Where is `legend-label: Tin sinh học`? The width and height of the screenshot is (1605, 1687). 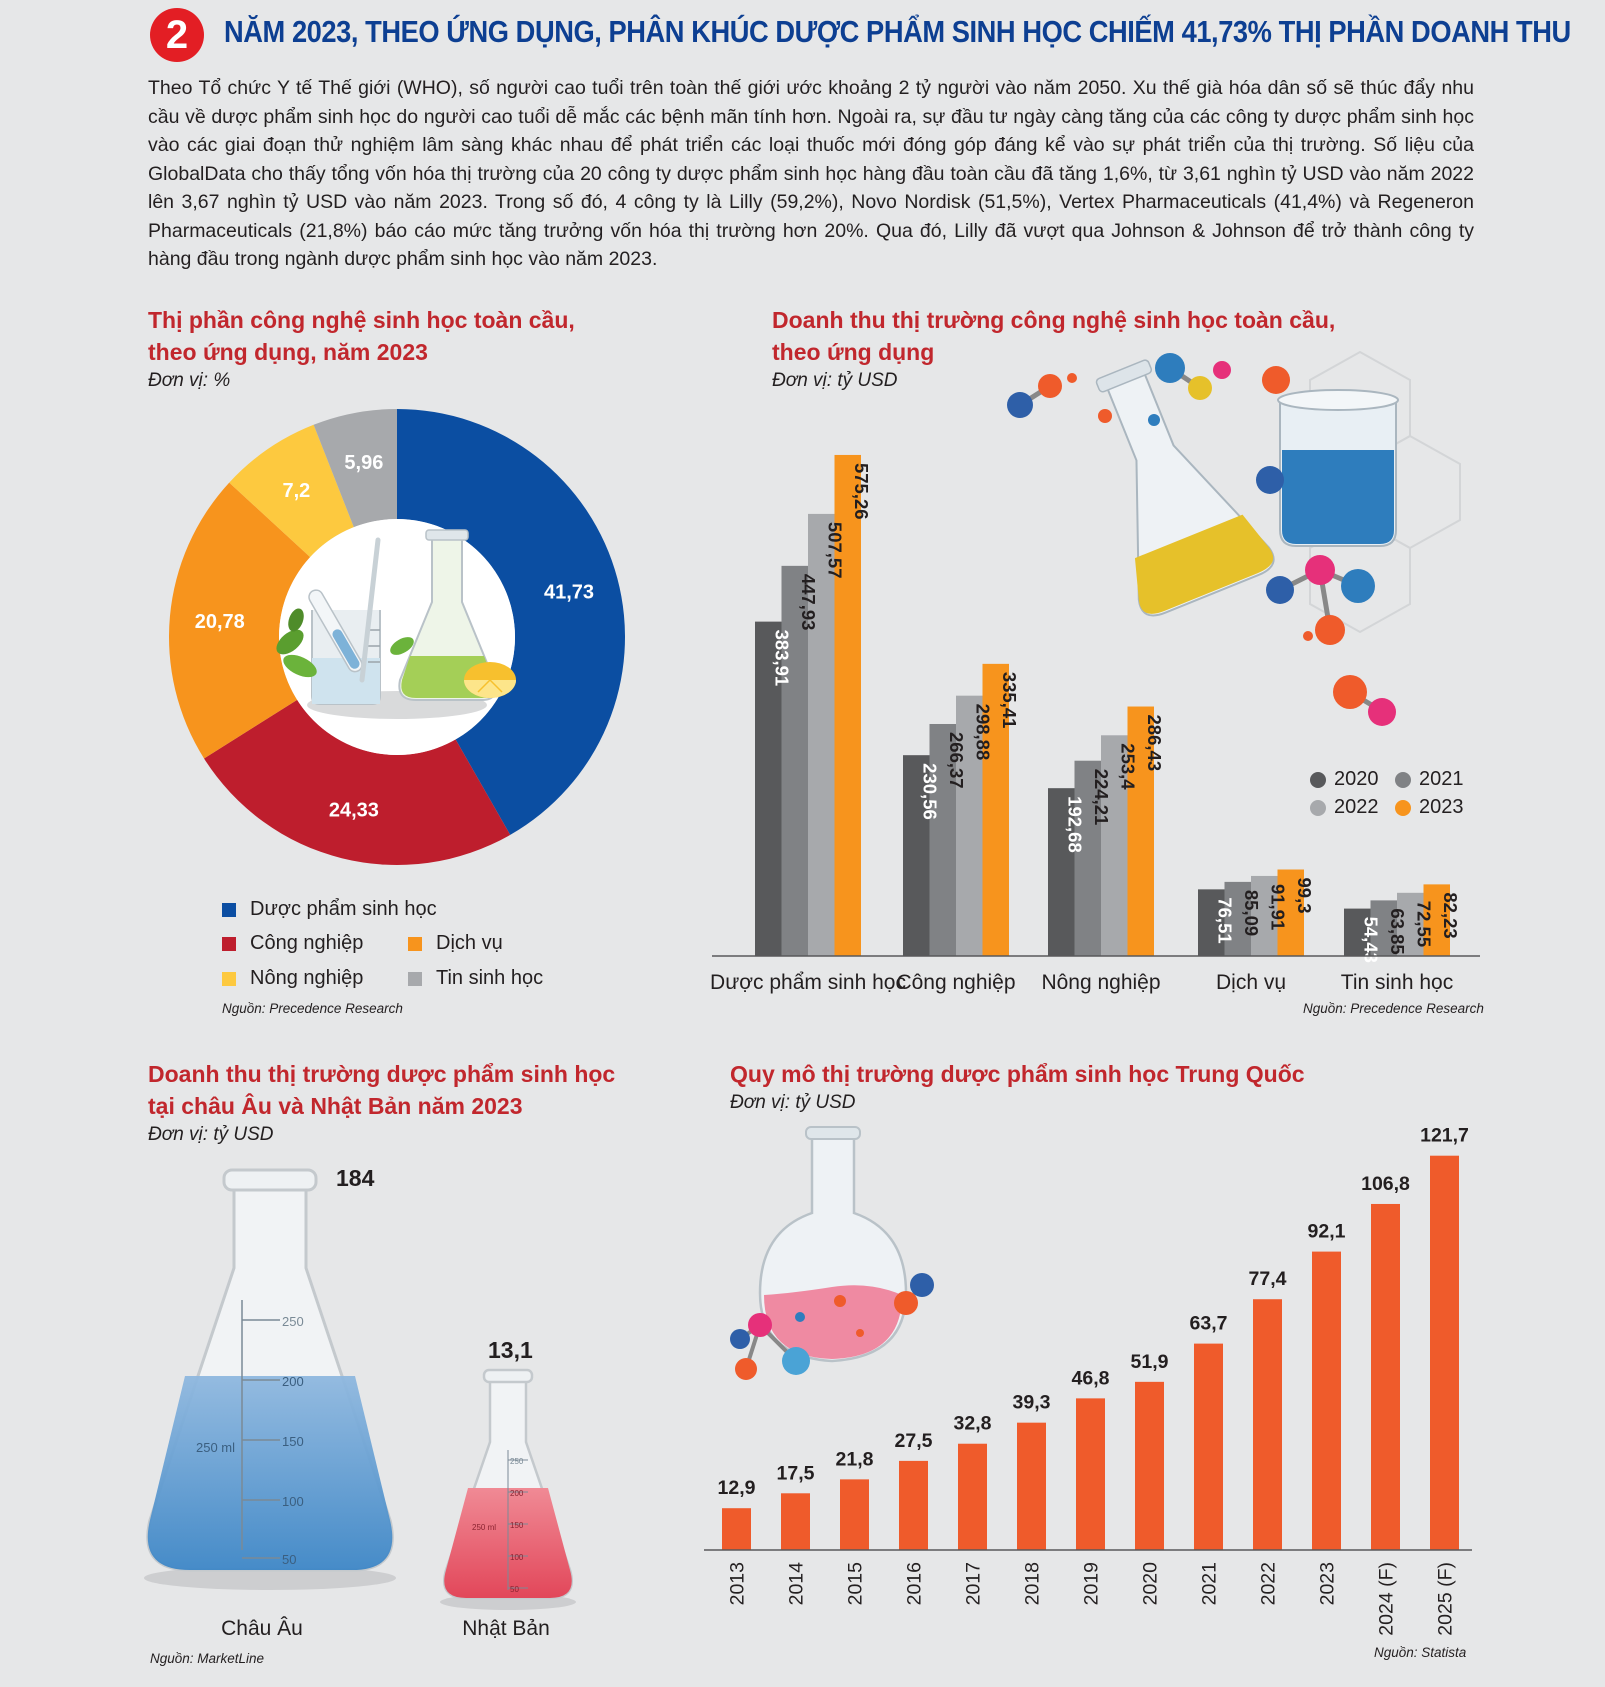
legend-label: Tin sinh học is located at coordinates (490, 978).